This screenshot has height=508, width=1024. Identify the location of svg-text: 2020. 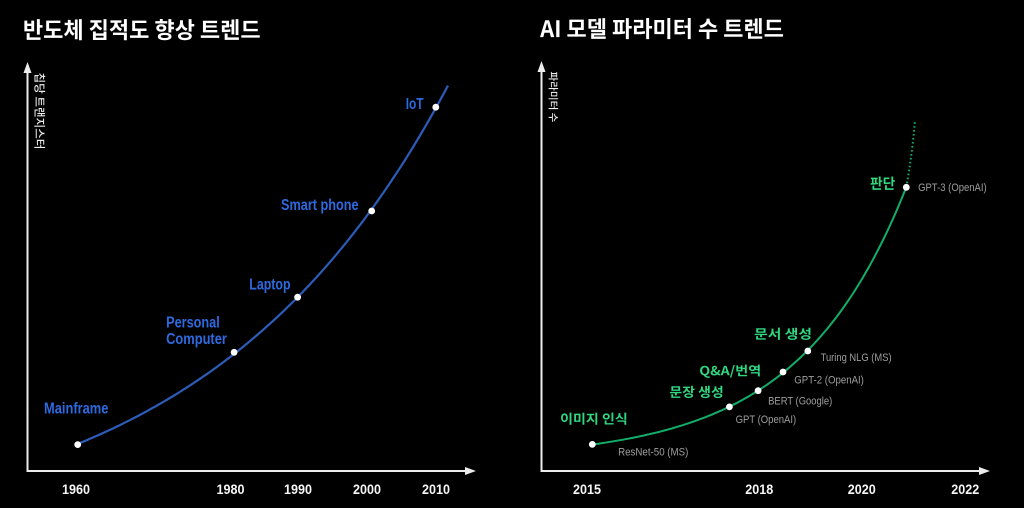
(862, 489).